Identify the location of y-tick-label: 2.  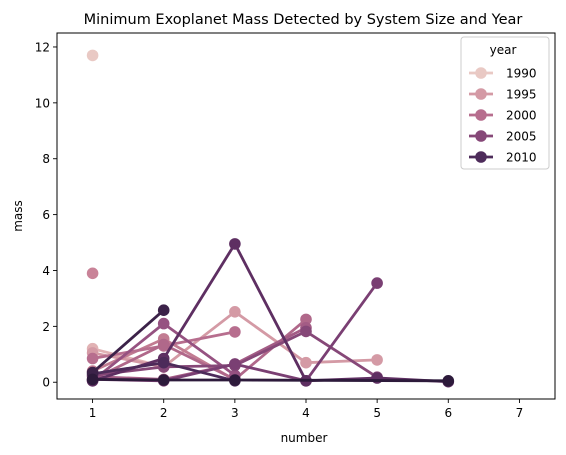
(46, 327).